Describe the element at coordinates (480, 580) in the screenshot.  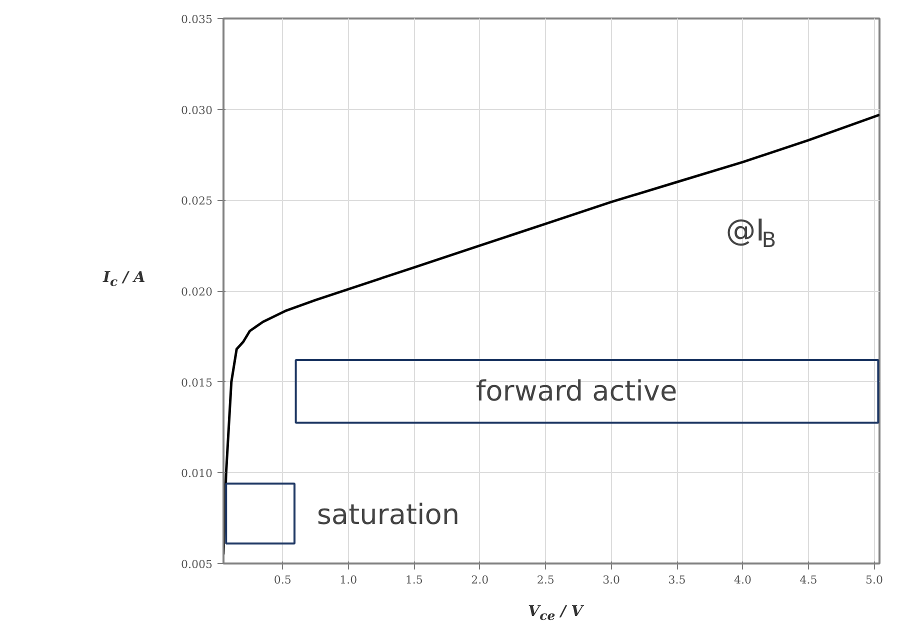
I see `x-tick-label: 2.0` at that location.